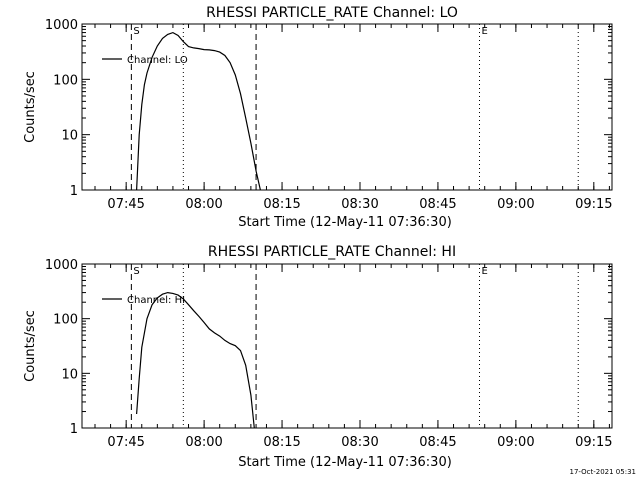 Image resolution: width=640 pixels, height=480 pixels. What do you see at coordinates (332, 252) in the screenshot?
I see `chart-title: RHESSI PARTICLE_RATE Channel: HI` at bounding box center [332, 252].